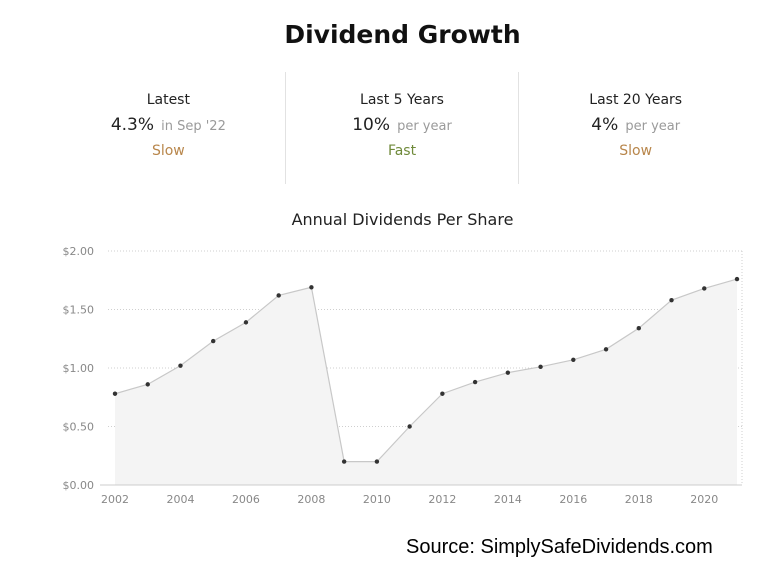 The width and height of the screenshot is (775, 582). I want to click on y-tick-label: $0.50, so click(79, 427).